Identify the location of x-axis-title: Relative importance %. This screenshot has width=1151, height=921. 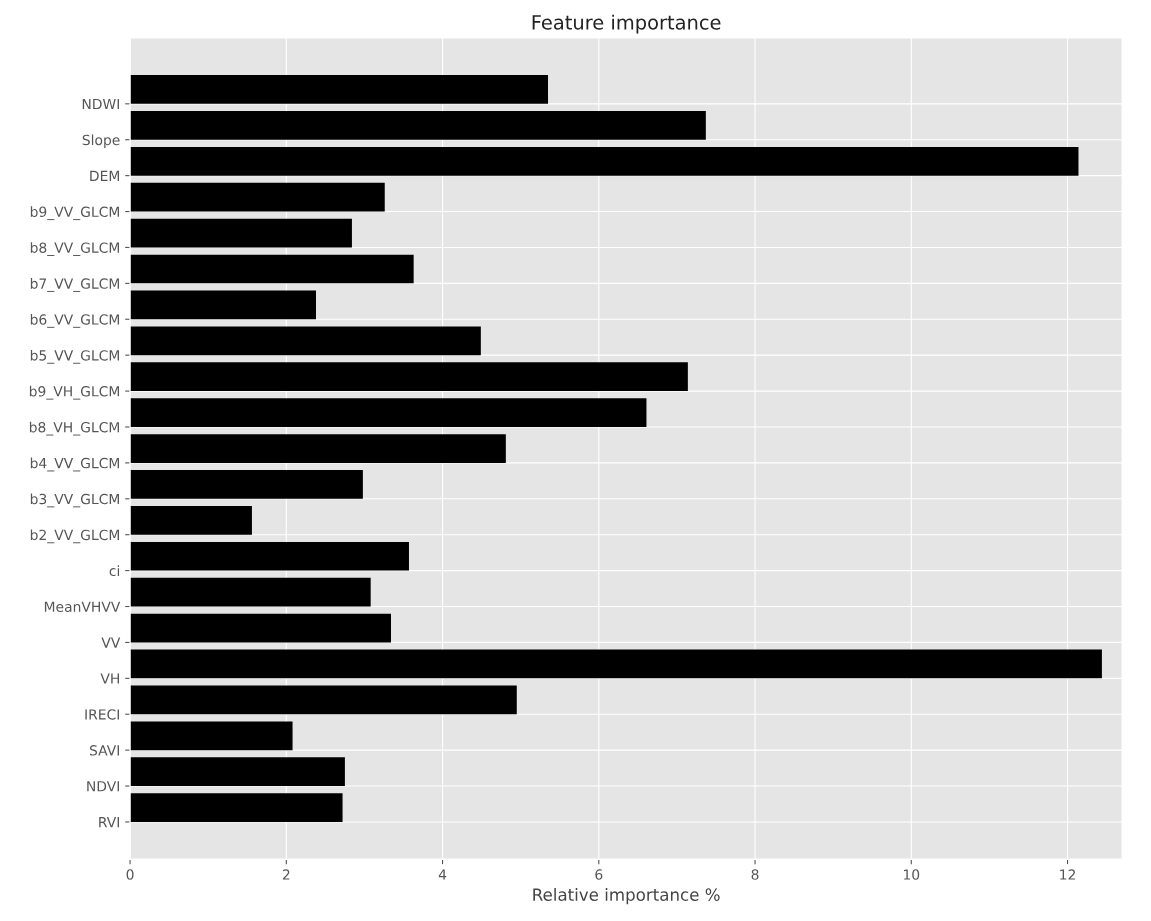
(626, 896).